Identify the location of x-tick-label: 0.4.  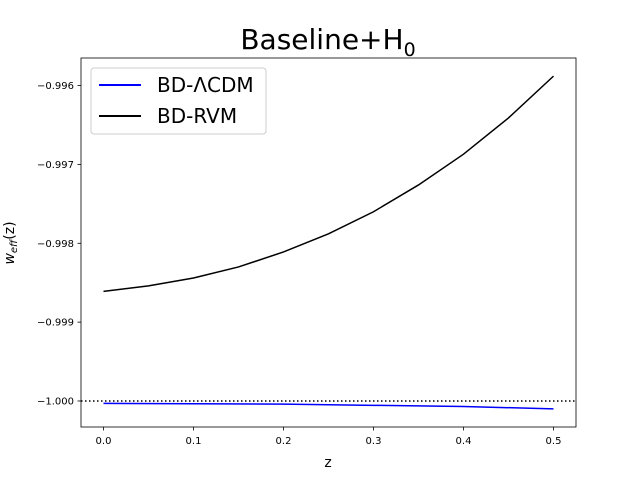
(464, 441).